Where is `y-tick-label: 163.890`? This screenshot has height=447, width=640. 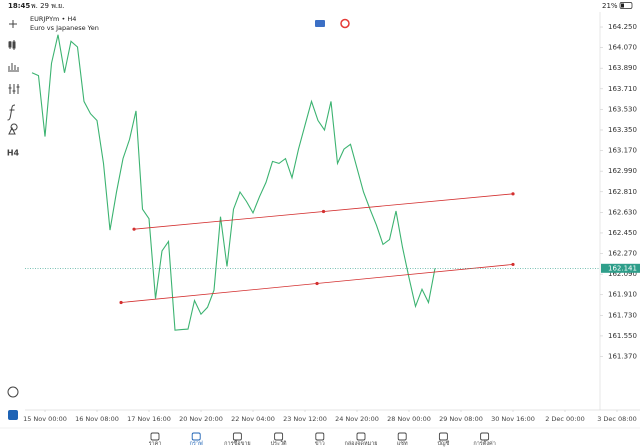
y-tick-label: 163.890 is located at coordinates (622, 68).